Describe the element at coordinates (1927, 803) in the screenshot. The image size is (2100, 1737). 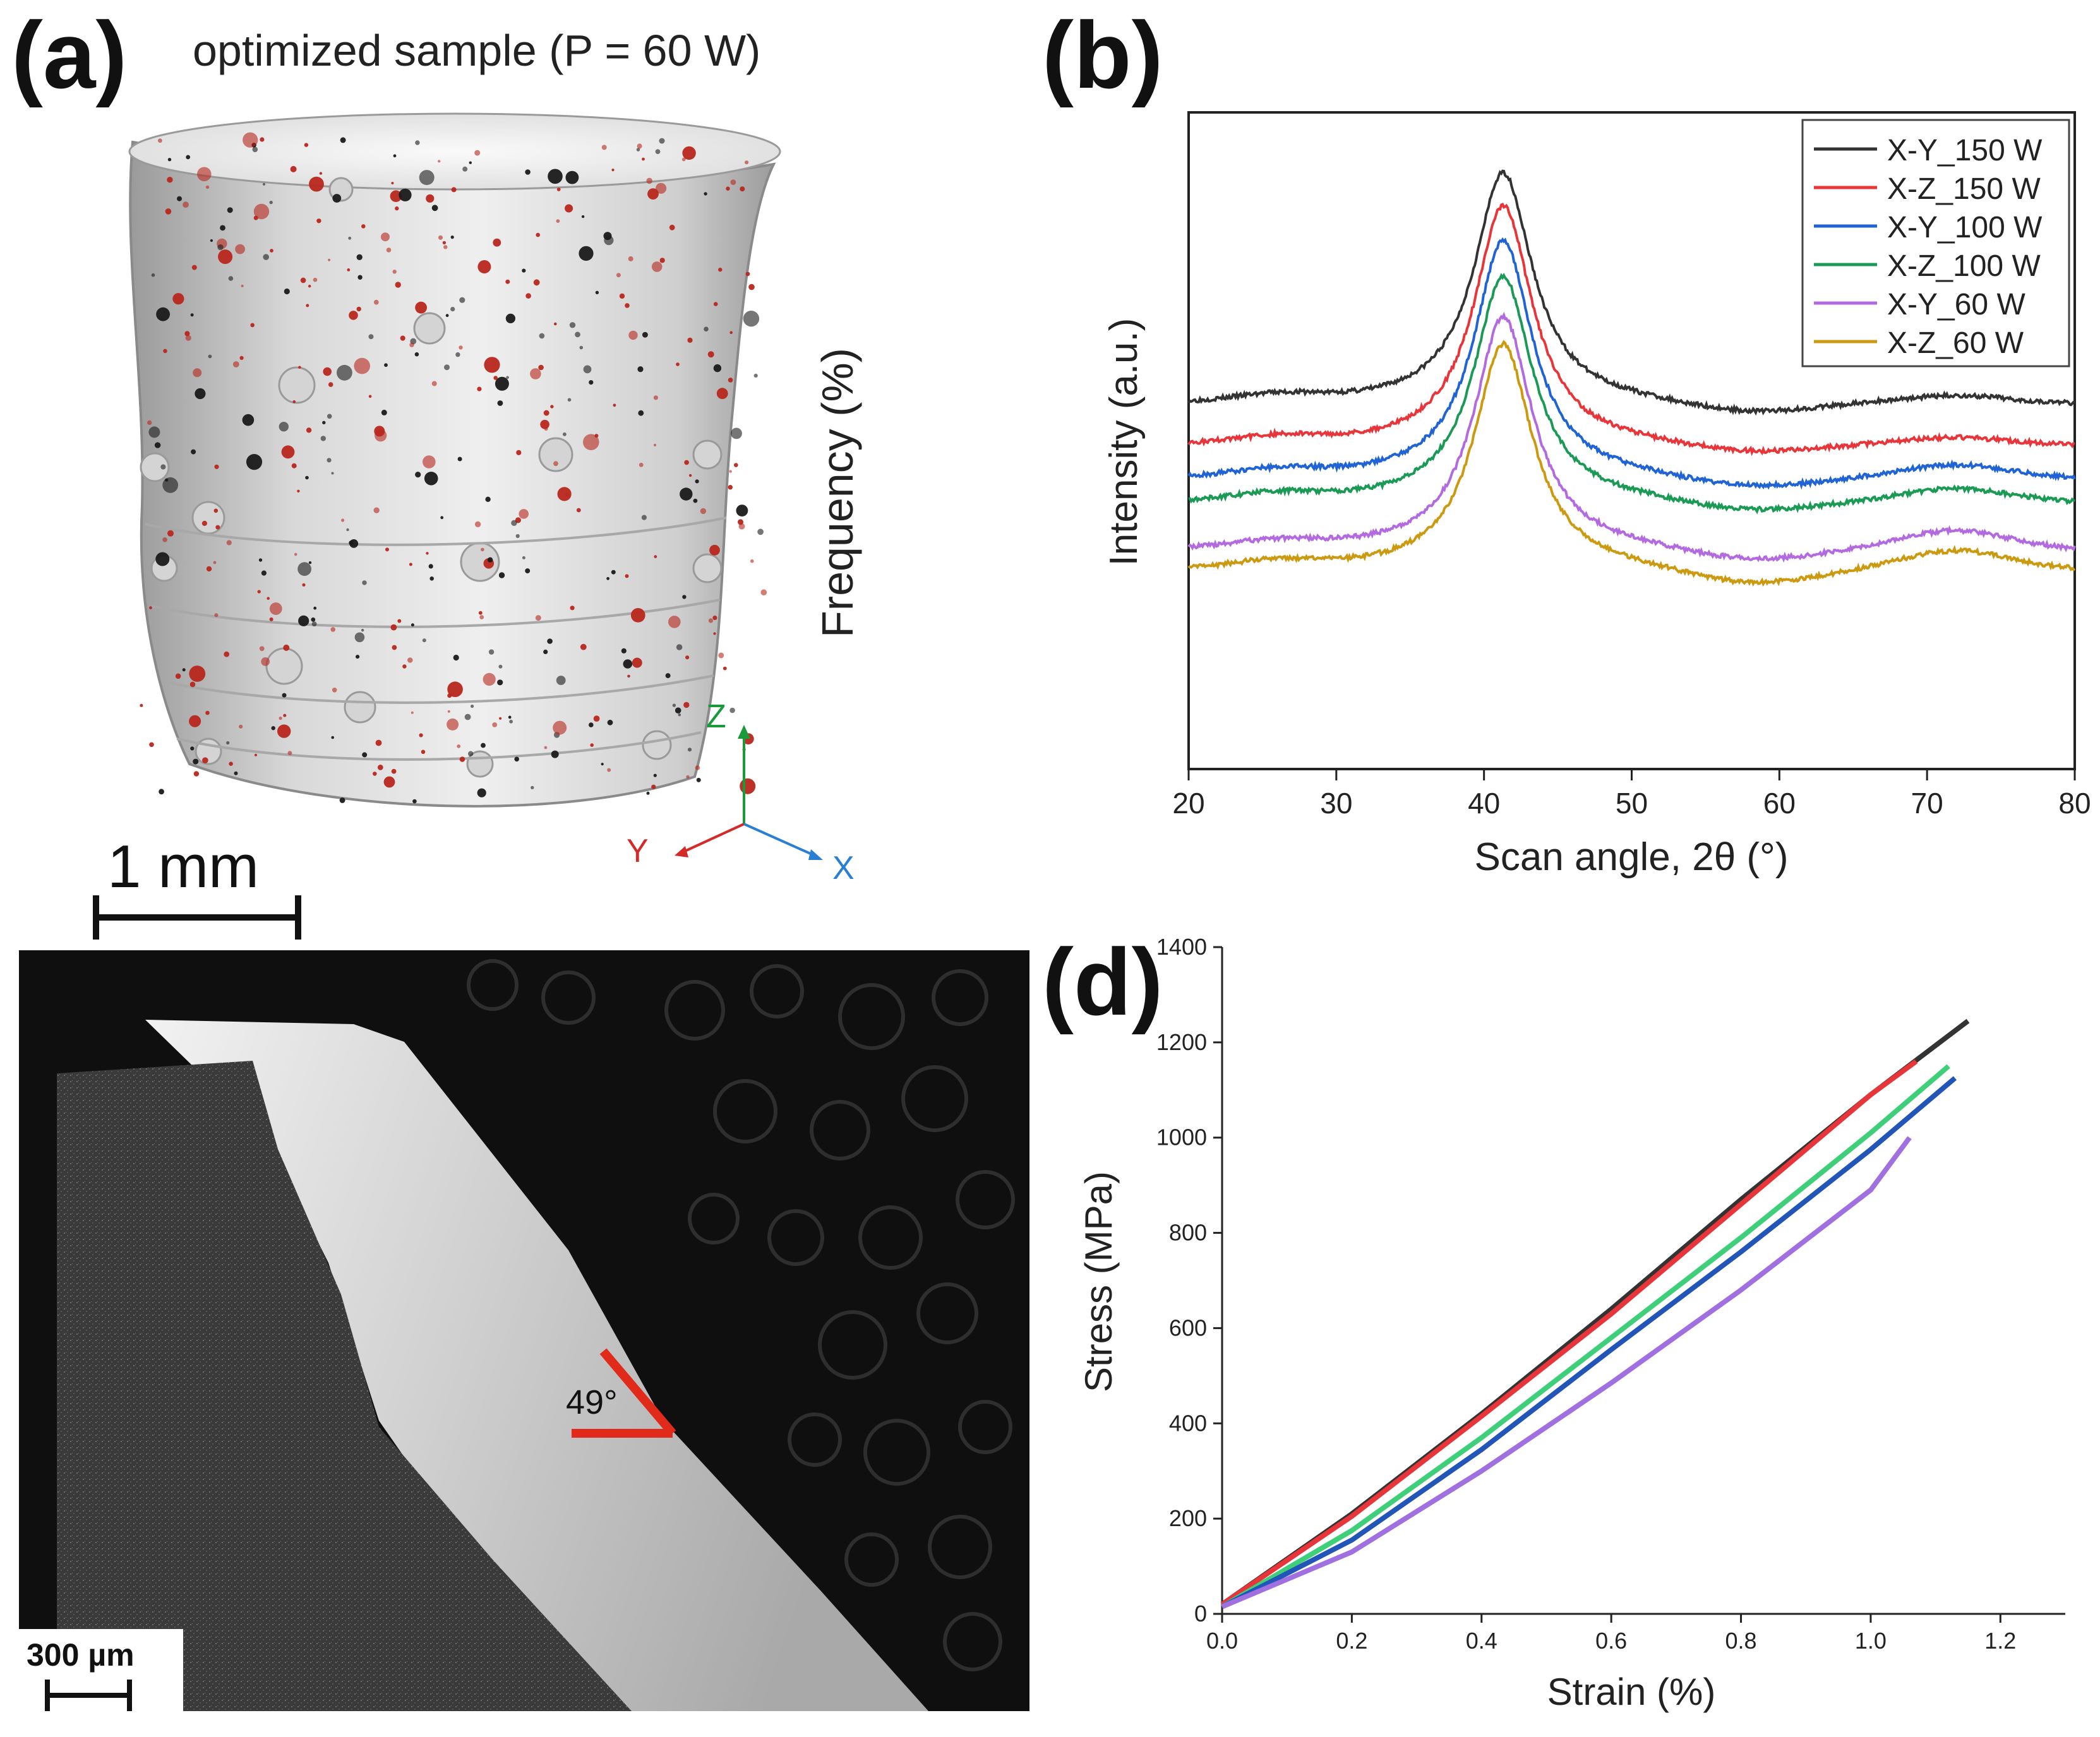
I see `xrd-x-tick-label: 70` at that location.